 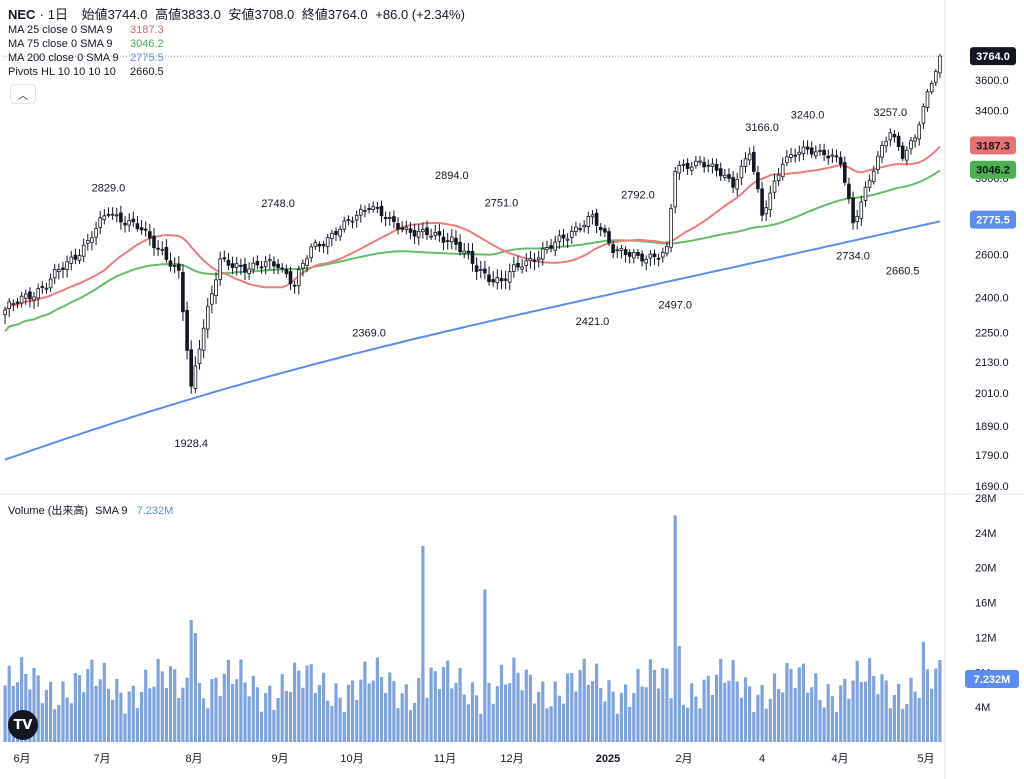 I want to click on low-label: 安値, so click(x=241, y=14).